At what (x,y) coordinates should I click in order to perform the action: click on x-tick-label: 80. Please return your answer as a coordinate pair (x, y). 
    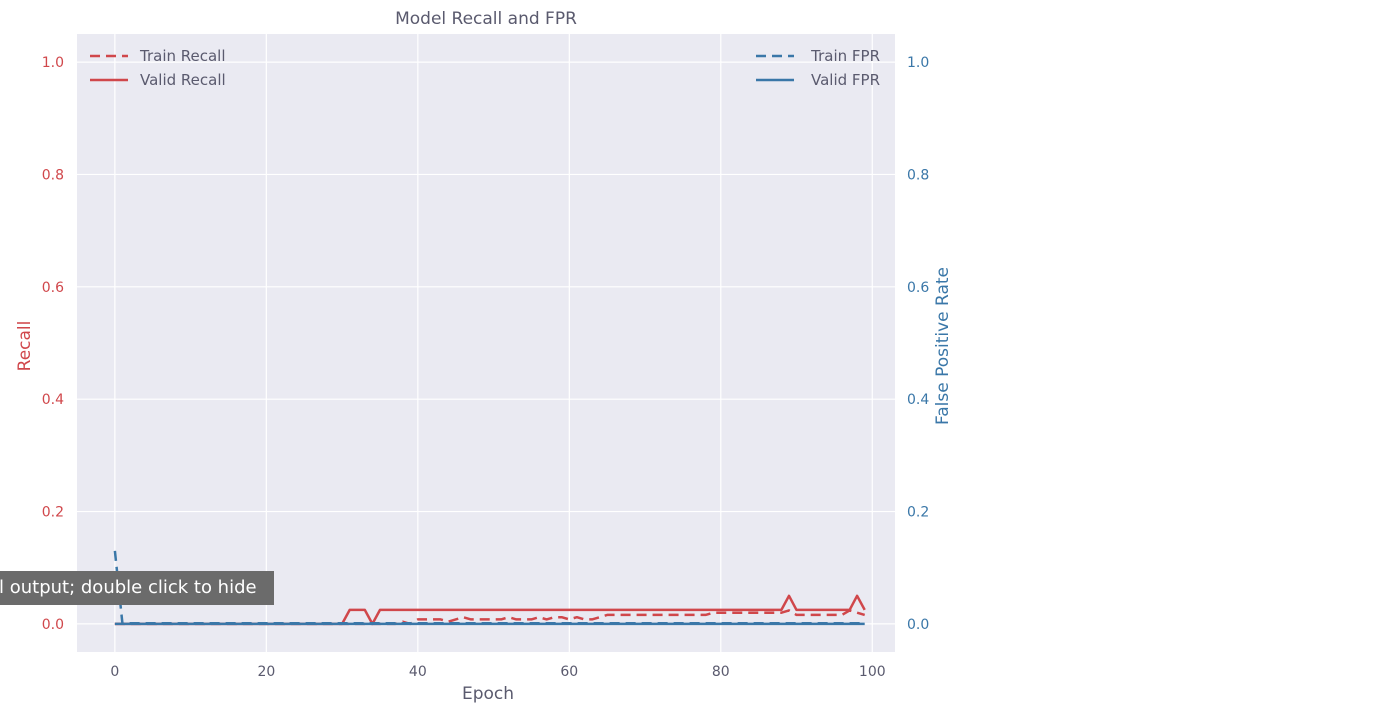
    Looking at the image, I should click on (721, 672).